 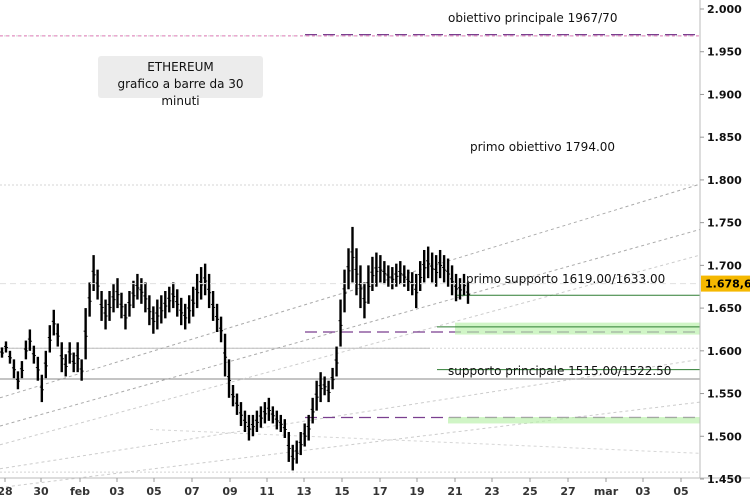 What do you see at coordinates (425, 441) in the screenshot?
I see `trendline` at bounding box center [425, 441].